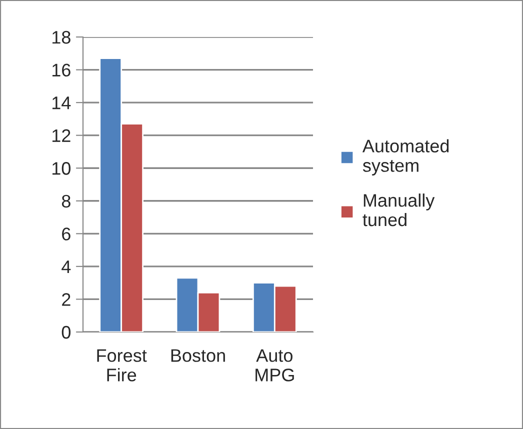 Image resolution: width=523 pixels, height=429 pixels. Describe the element at coordinates (66, 201) in the screenshot. I see `y-tick-label: 8` at that location.